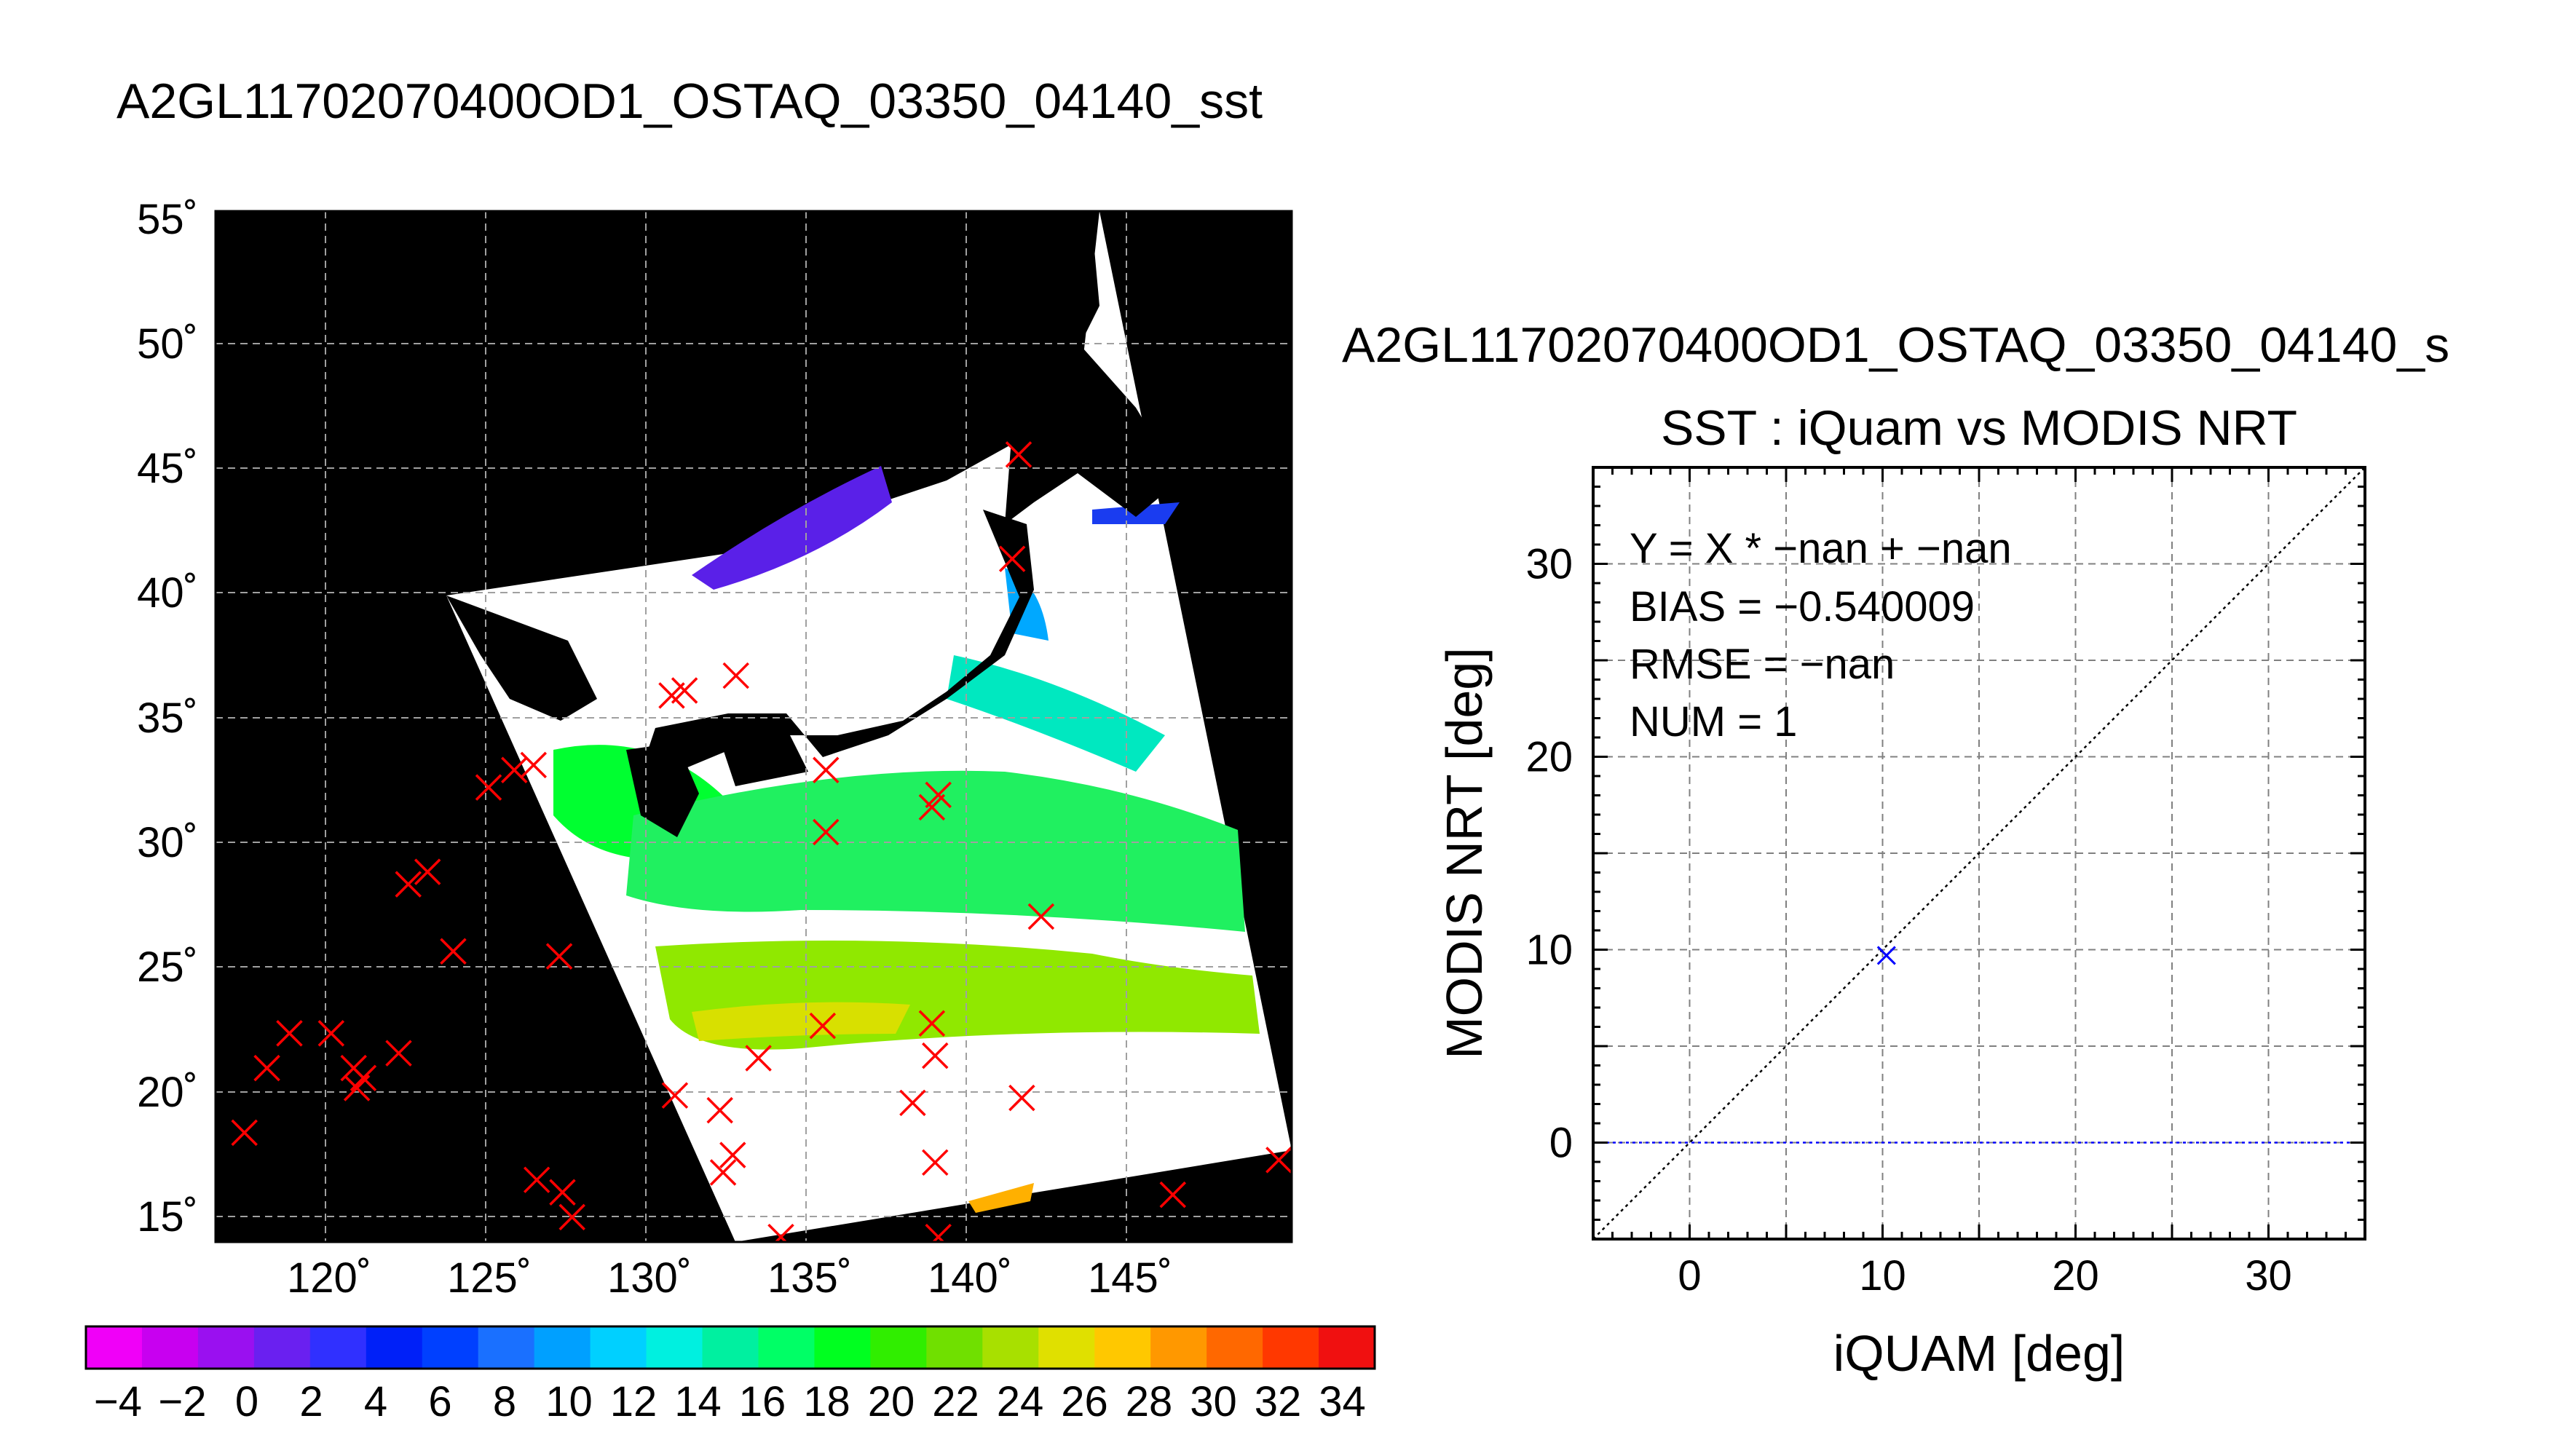 The image size is (2555, 1456). What do you see at coordinates (167, 1217) in the screenshot?
I see `lat-tick-label: 15˚` at bounding box center [167, 1217].